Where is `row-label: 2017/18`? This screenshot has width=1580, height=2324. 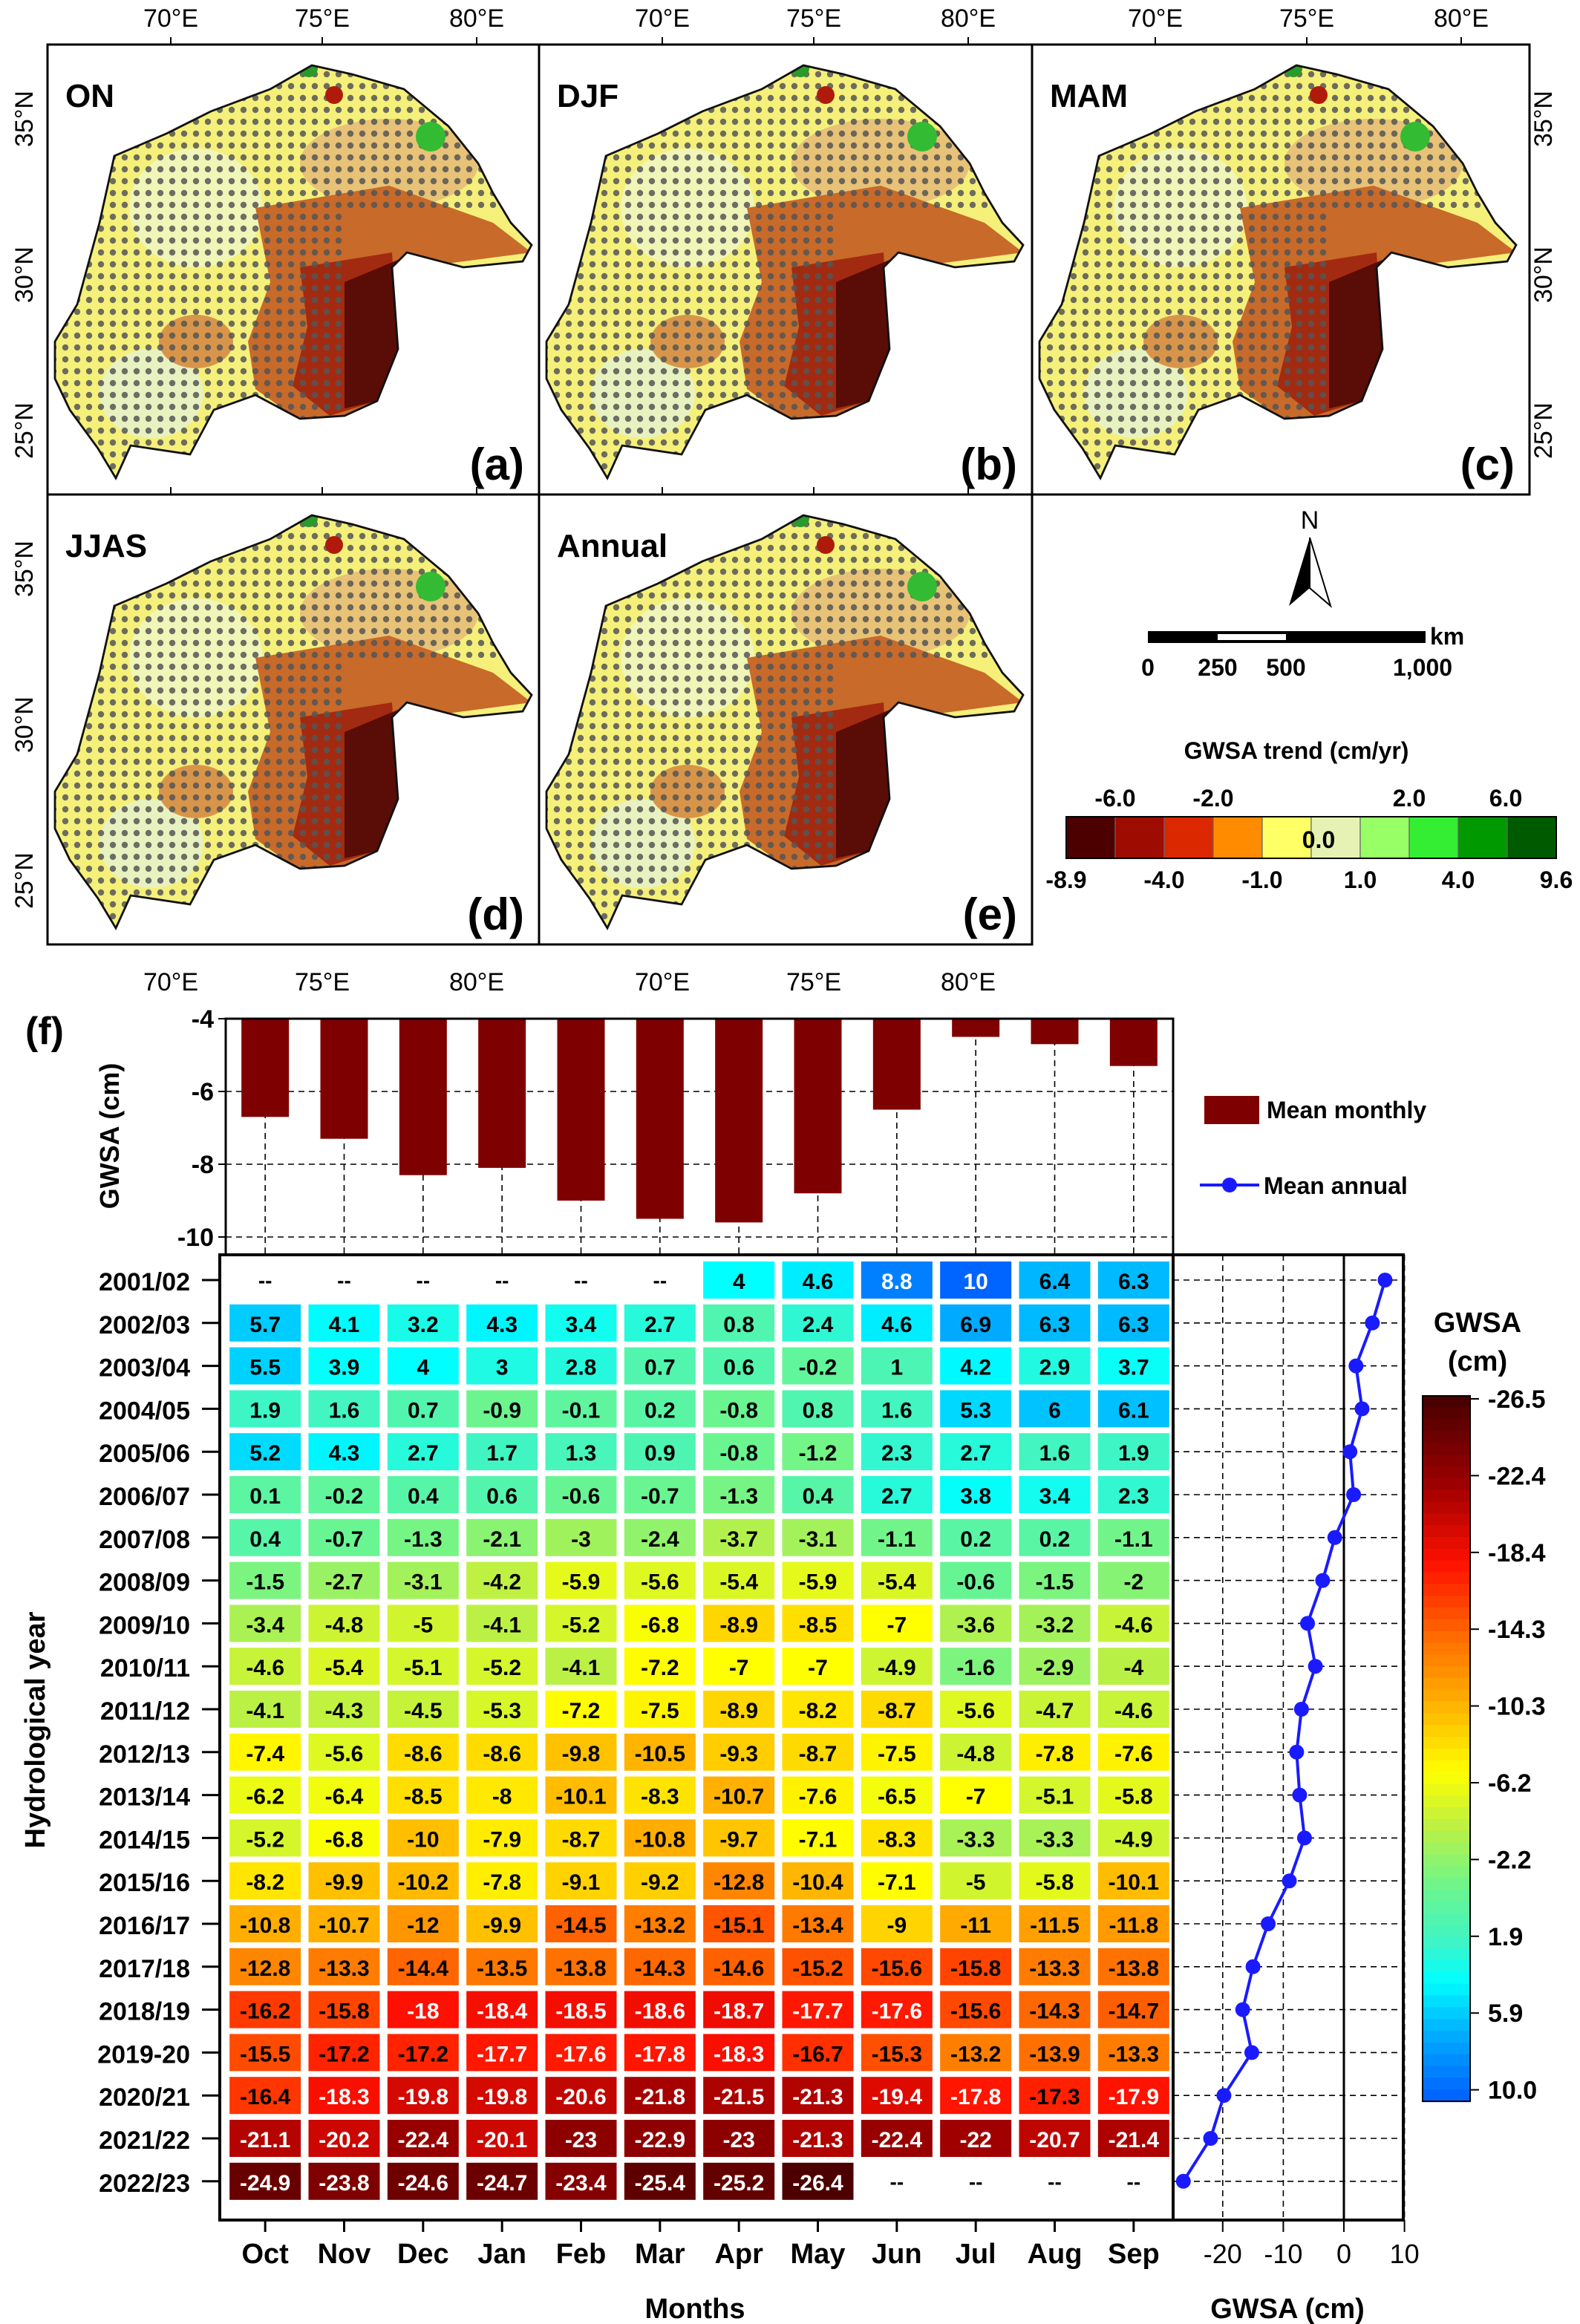
row-label: 2017/18 is located at coordinates (144, 1969).